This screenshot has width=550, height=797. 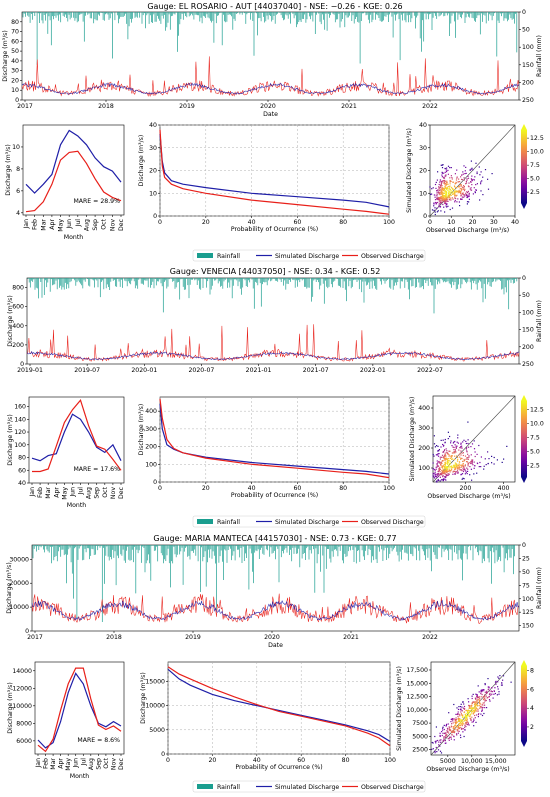 What do you see at coordinates (201, 370) in the screenshot?
I see `x-tick-label: 2020-07` at bounding box center [201, 370].